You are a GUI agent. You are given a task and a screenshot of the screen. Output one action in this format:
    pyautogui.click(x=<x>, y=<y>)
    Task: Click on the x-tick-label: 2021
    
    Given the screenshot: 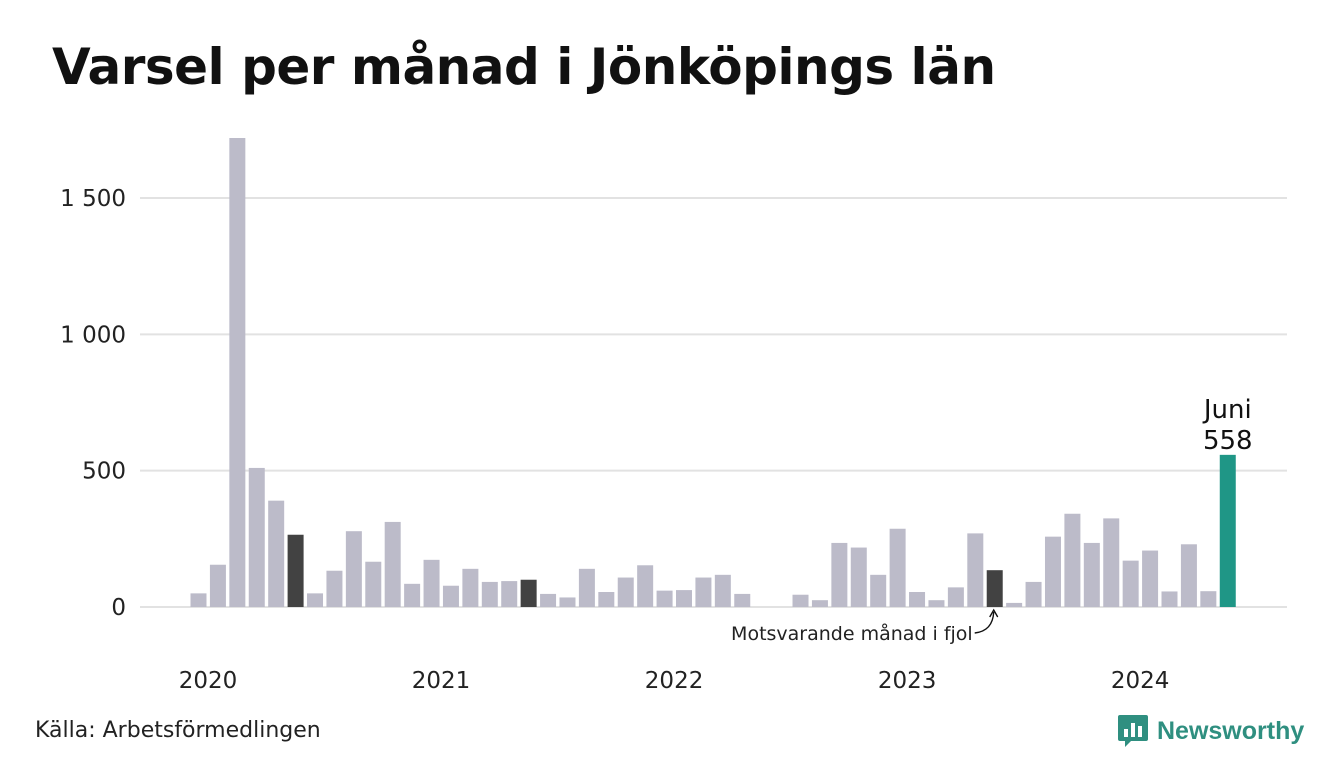 What is the action you would take?
    pyautogui.click(x=441, y=681)
    